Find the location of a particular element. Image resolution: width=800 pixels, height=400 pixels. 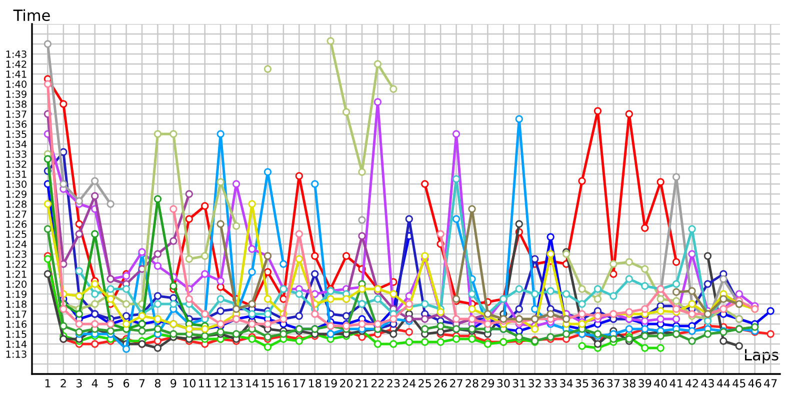

x-tick-label: 44 is located at coordinates (723, 383).